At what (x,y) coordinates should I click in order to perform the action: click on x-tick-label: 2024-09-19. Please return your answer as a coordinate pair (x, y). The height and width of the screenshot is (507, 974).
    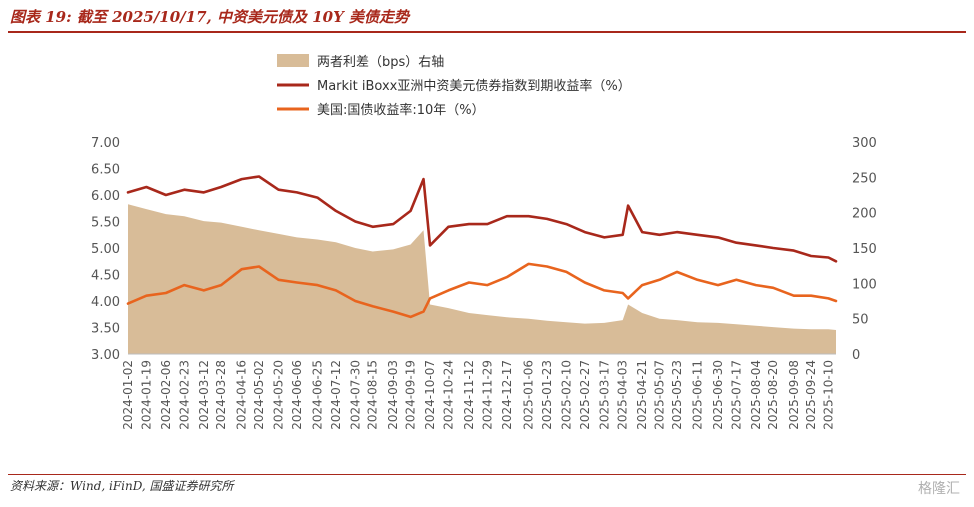
    Looking at the image, I should click on (411, 395).